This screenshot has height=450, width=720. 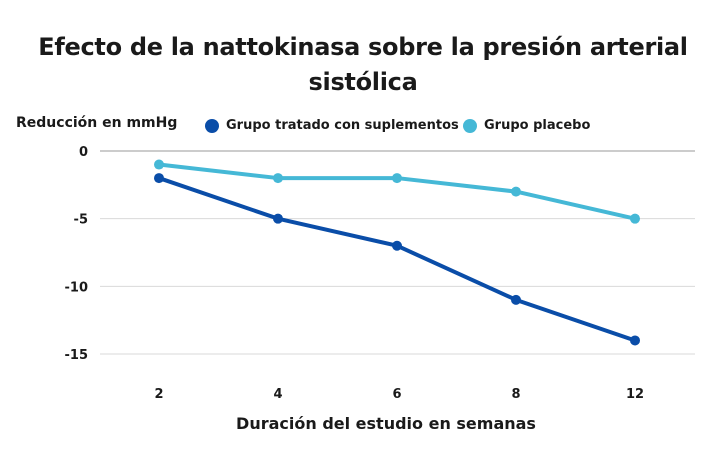 I want to click on x-axis-label: Duración del estudio en semanas, so click(x=386, y=423).